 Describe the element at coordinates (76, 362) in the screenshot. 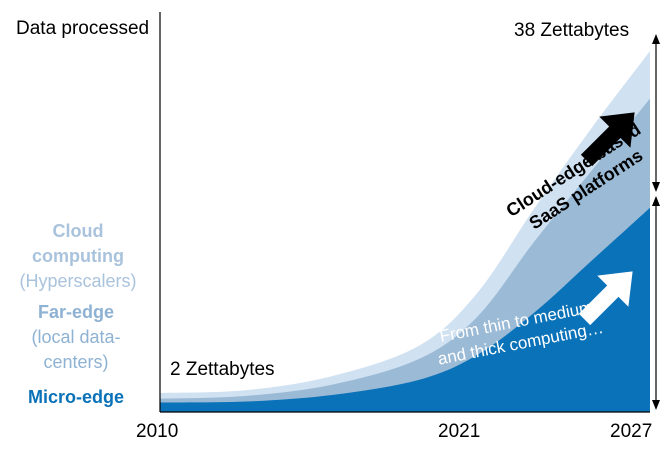

I see `legend-far-sub2: centers)` at that location.